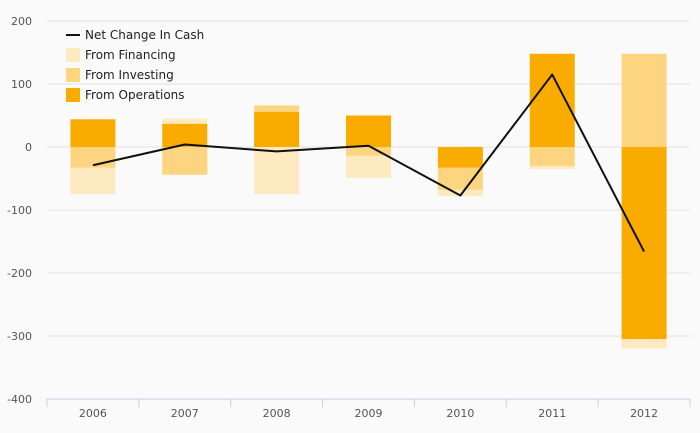  I want to click on bar-from-operations-2011, so click(552, 100).